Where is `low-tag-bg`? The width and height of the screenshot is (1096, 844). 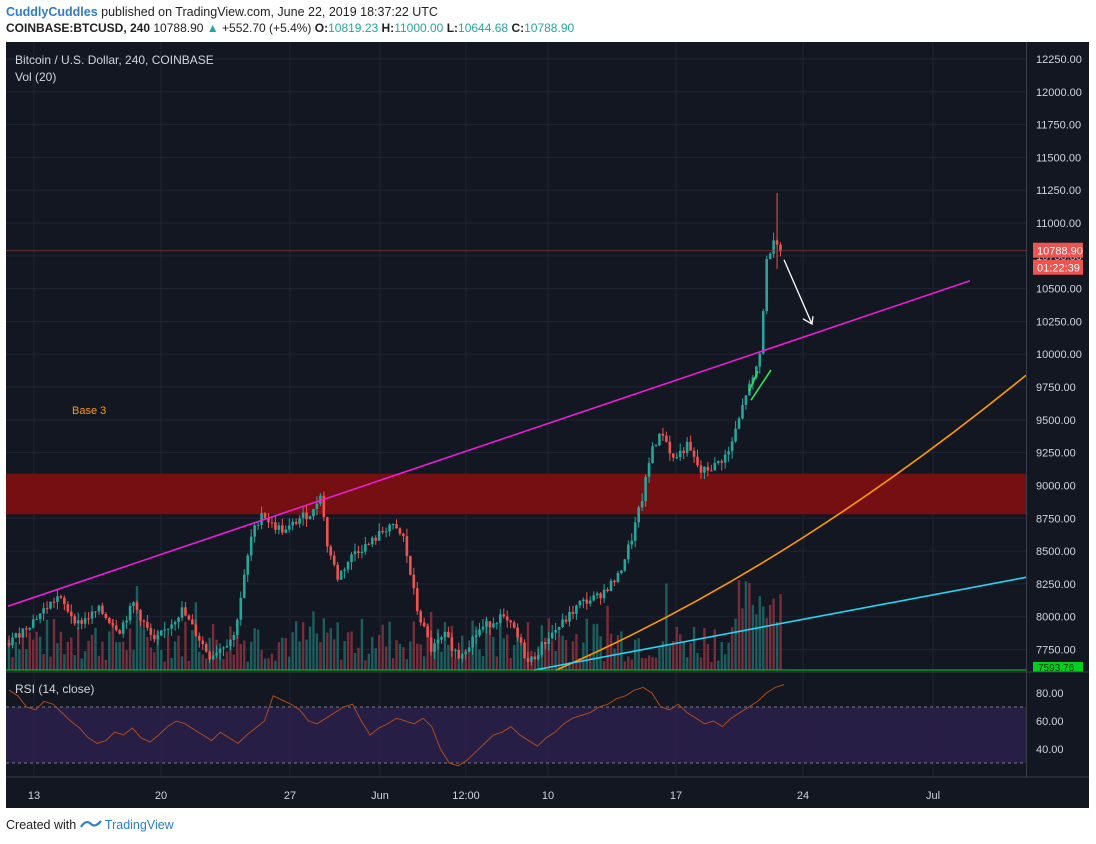
low-tag-bg is located at coordinates (1058, 667).